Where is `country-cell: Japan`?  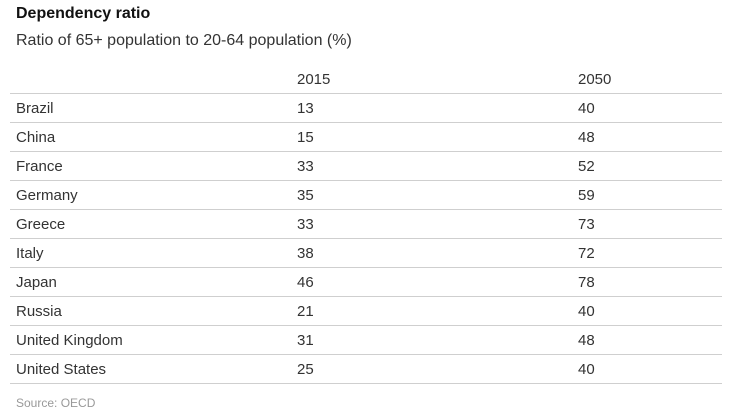 country-cell: Japan is located at coordinates (150, 282).